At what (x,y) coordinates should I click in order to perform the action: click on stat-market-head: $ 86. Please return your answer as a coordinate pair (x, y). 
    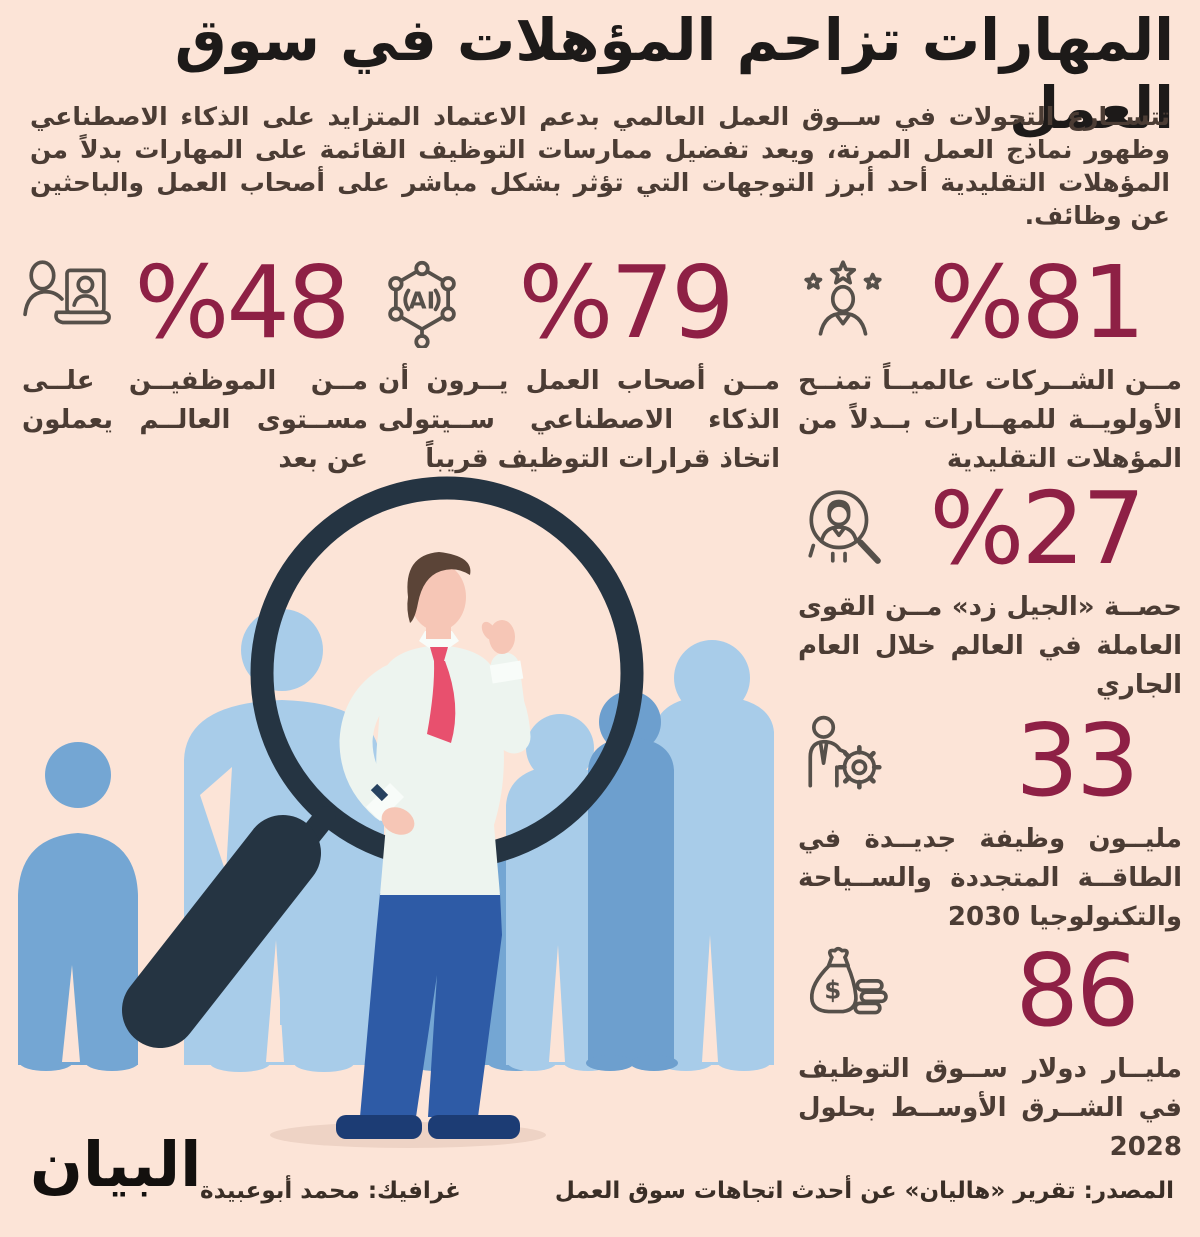
    Looking at the image, I should click on (990, 991).